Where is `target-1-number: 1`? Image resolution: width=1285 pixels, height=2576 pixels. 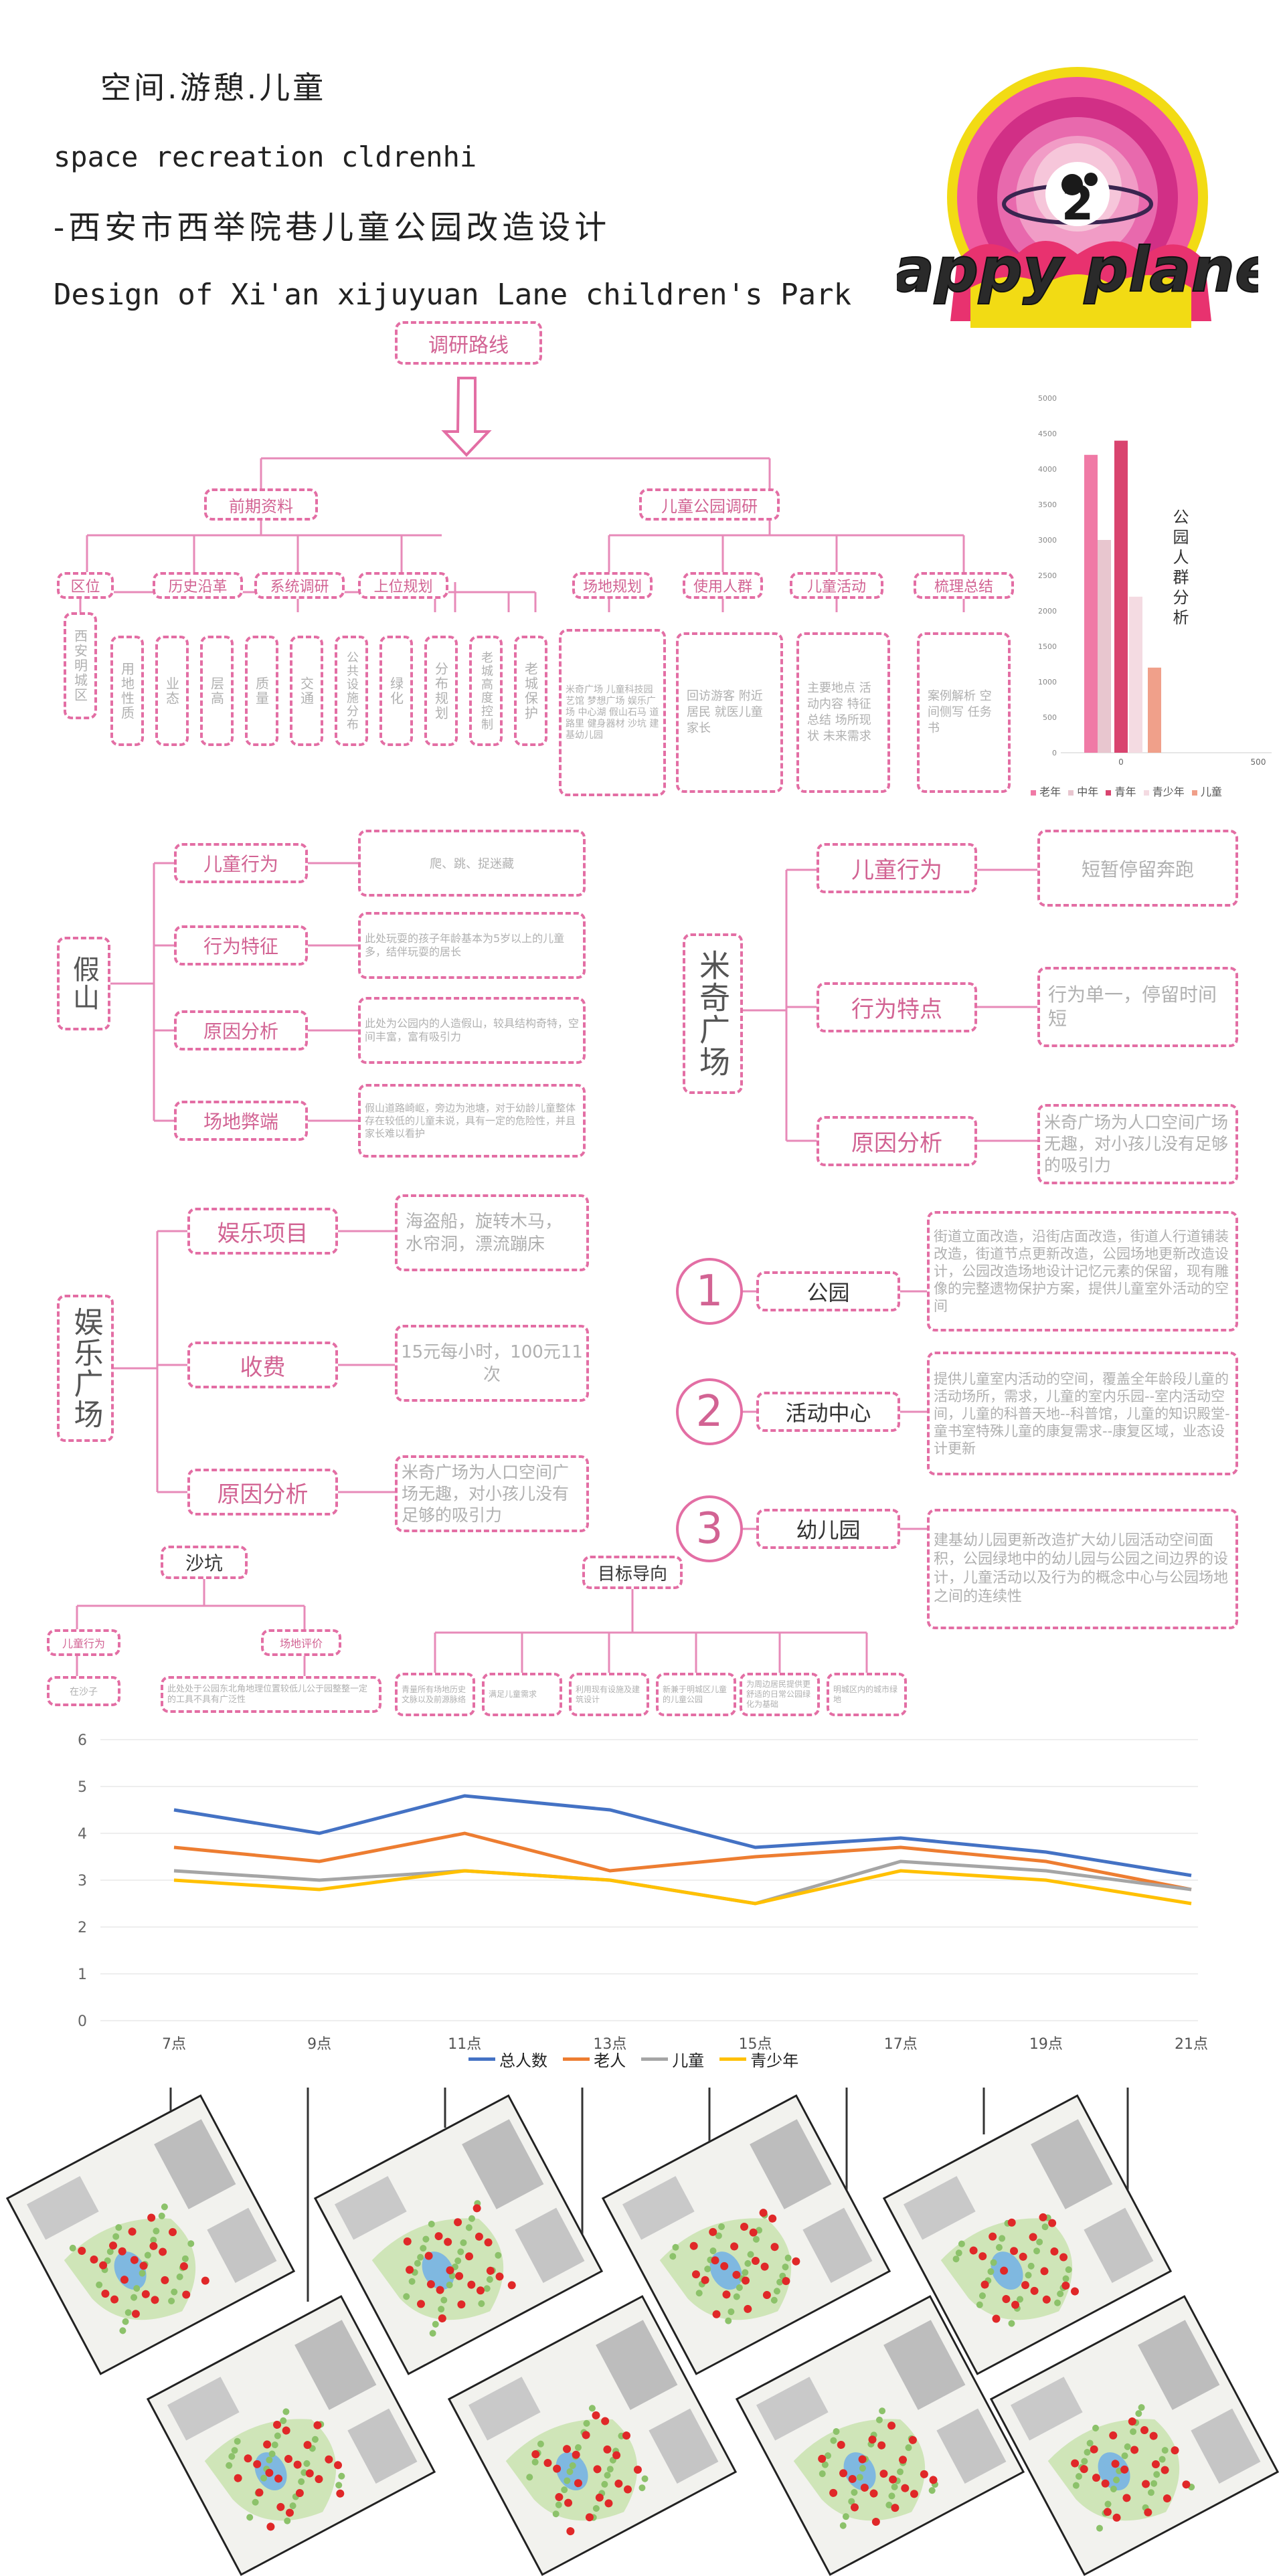 target-1-number: 1 is located at coordinates (710, 1291).